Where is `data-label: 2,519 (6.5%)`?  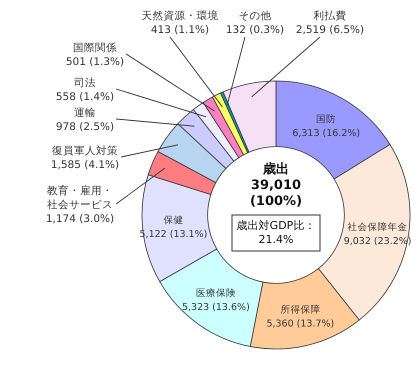
data-label: 2,519 (6.5%) is located at coordinates (330, 30).